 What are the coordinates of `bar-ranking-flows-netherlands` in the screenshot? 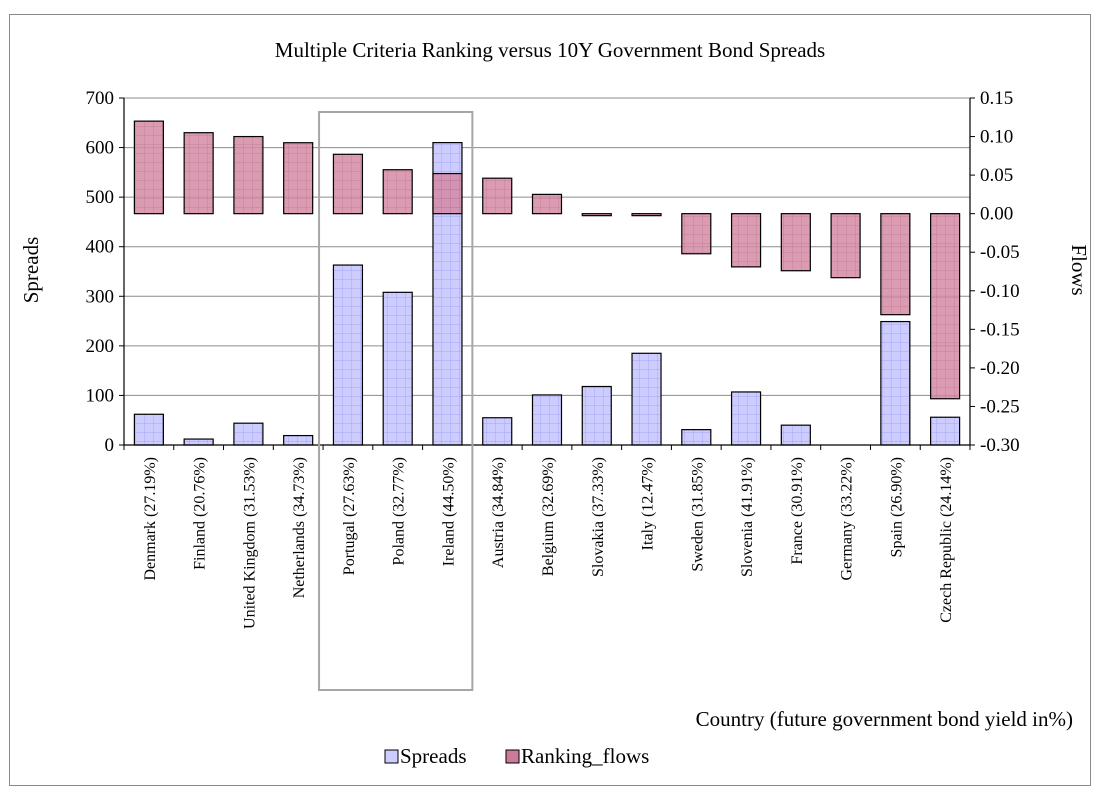 It's located at (298, 178).